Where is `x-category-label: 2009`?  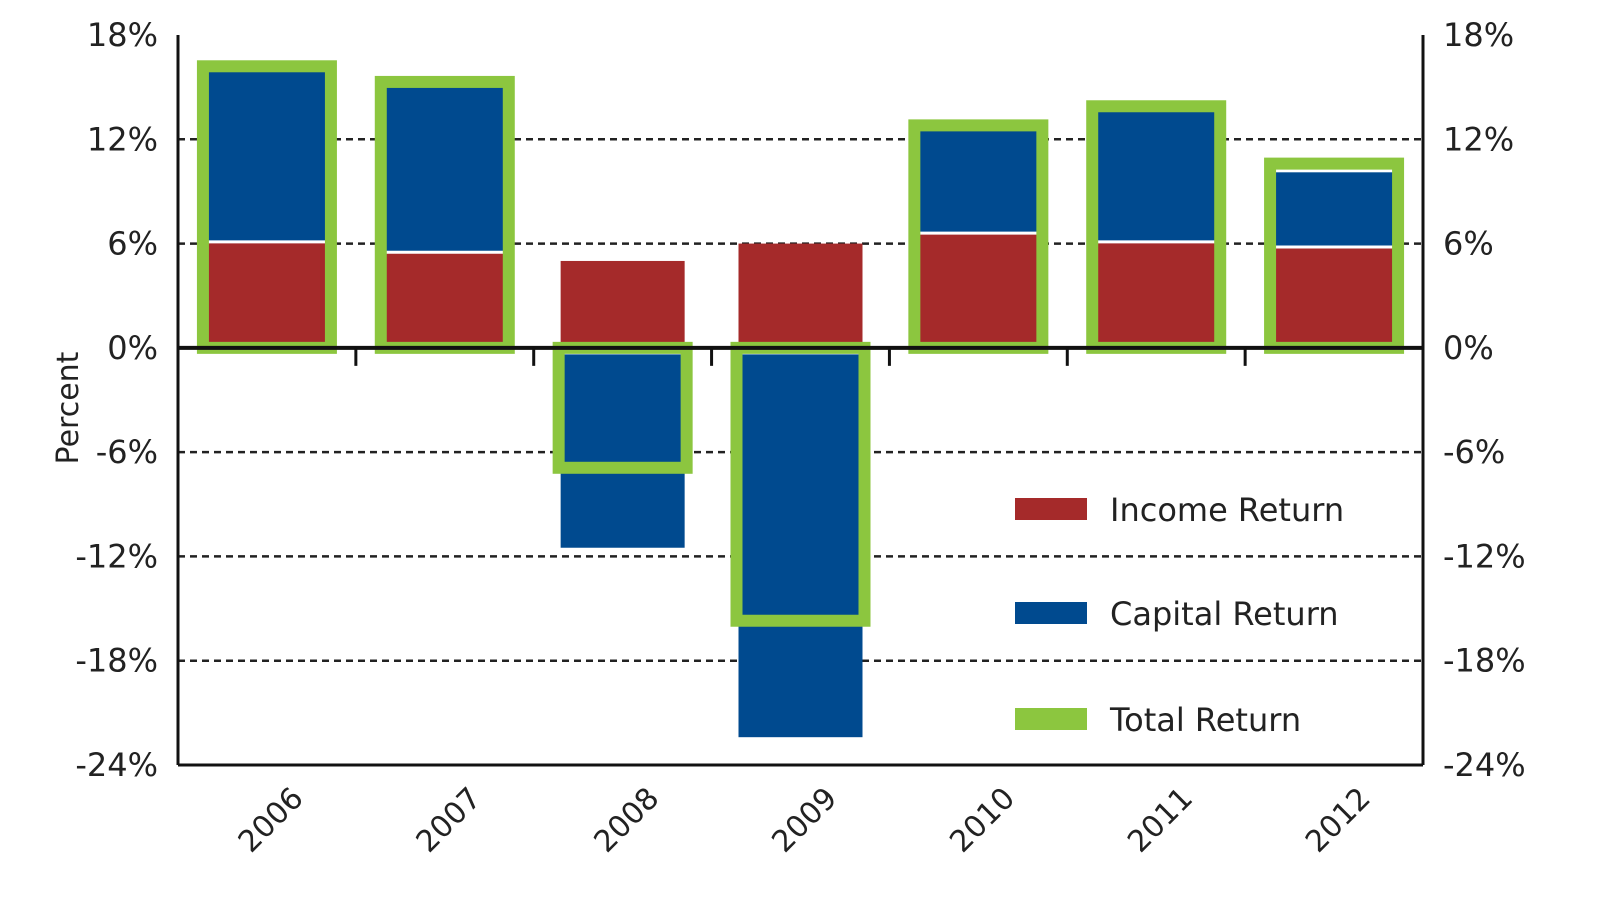 x-category-label: 2009 is located at coordinates (804, 820).